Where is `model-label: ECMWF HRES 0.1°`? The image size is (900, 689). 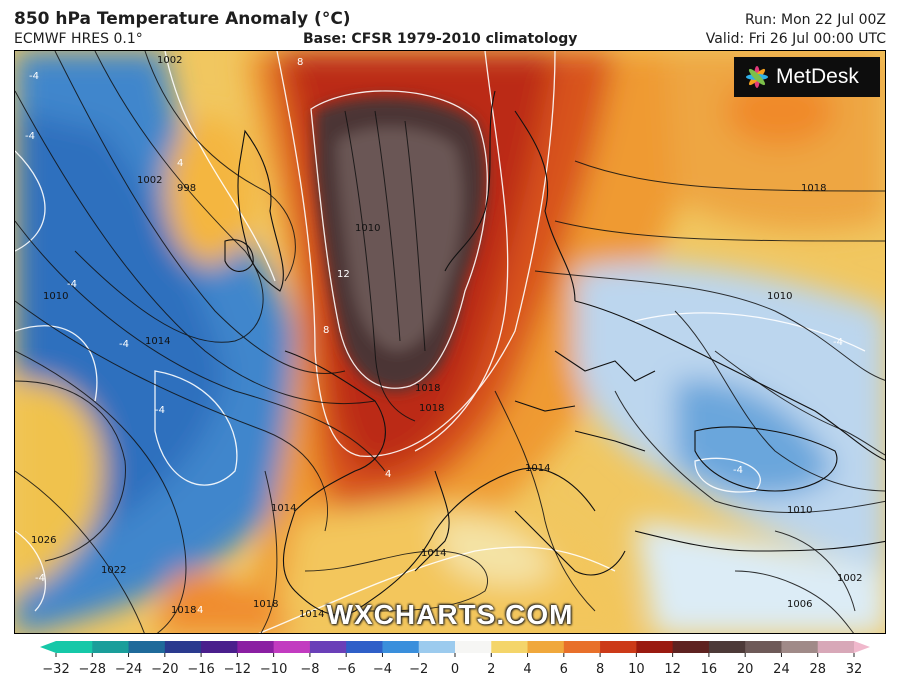
model-label: ECMWF HRES 0.1° is located at coordinates (78, 39).